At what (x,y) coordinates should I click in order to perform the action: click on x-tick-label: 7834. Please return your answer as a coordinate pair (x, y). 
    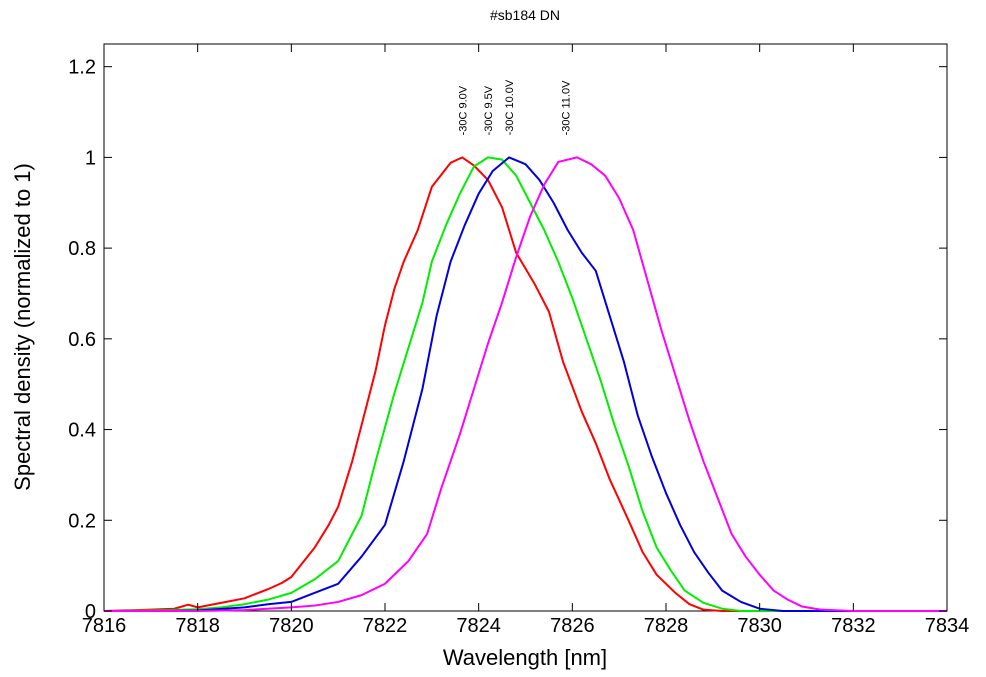
    Looking at the image, I should click on (947, 626).